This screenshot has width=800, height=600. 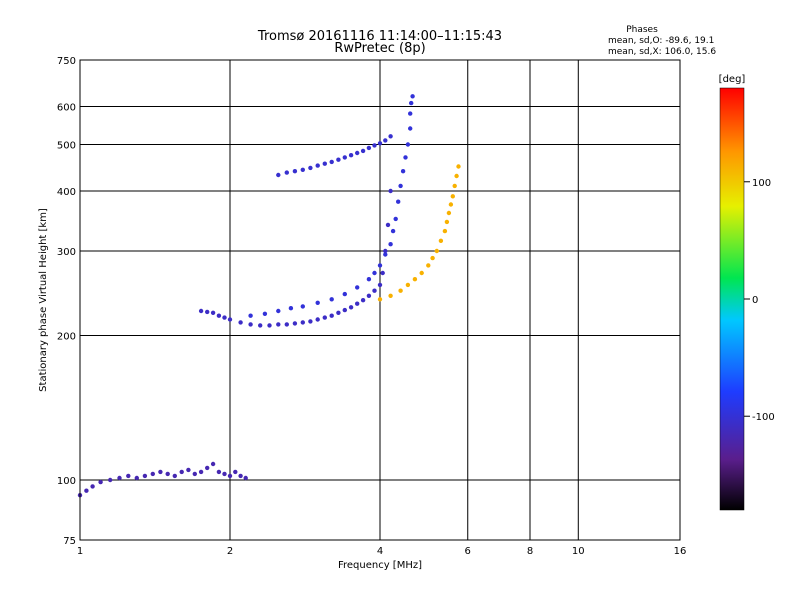 What do you see at coordinates (69, 541) in the screenshot?
I see `y-tick-label: 75` at bounding box center [69, 541].